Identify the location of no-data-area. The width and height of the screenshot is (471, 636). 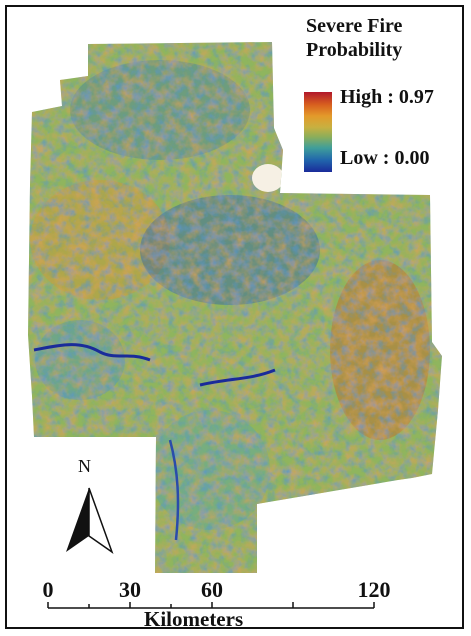
(268, 178).